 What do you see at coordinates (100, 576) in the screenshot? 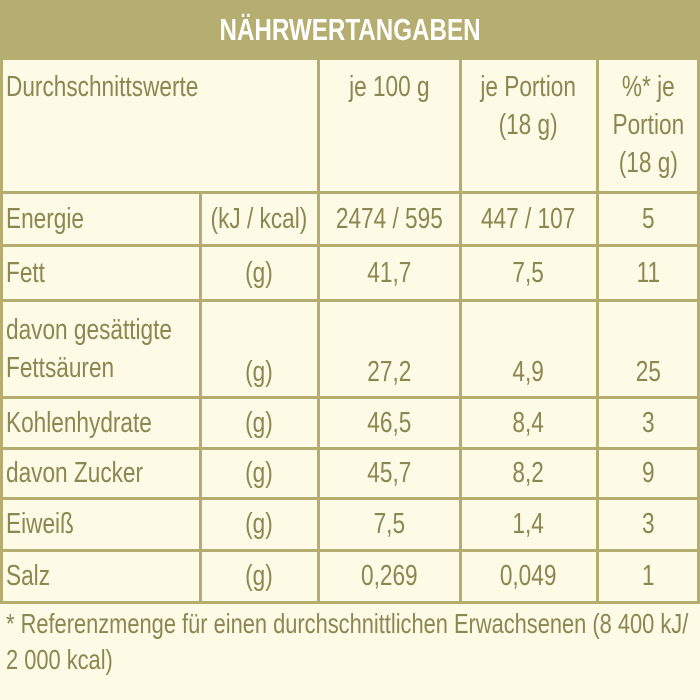
I see `row-label-cell: Salz` at bounding box center [100, 576].